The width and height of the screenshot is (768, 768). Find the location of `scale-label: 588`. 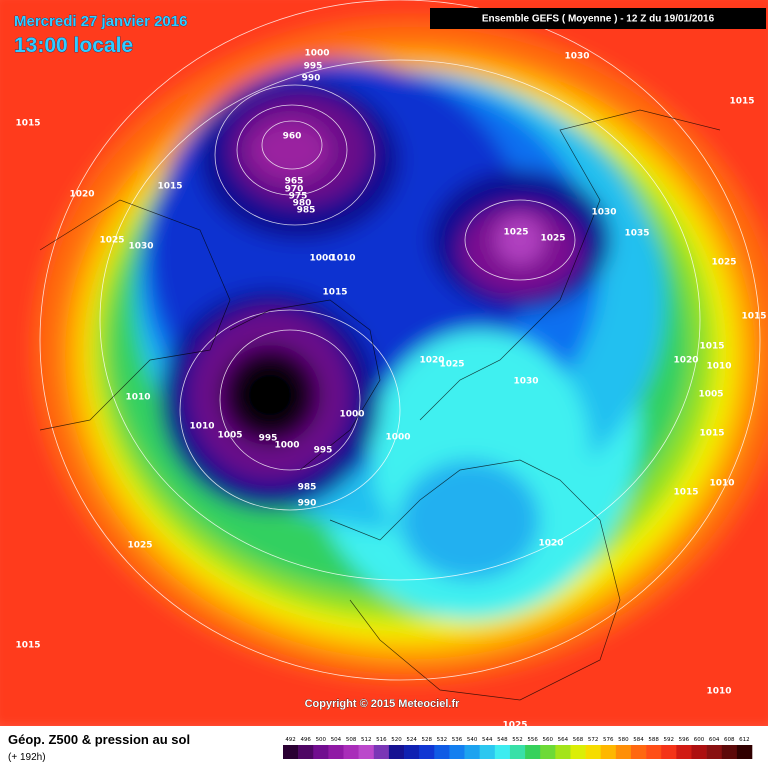

scale-label: 588 is located at coordinates (653, 740).